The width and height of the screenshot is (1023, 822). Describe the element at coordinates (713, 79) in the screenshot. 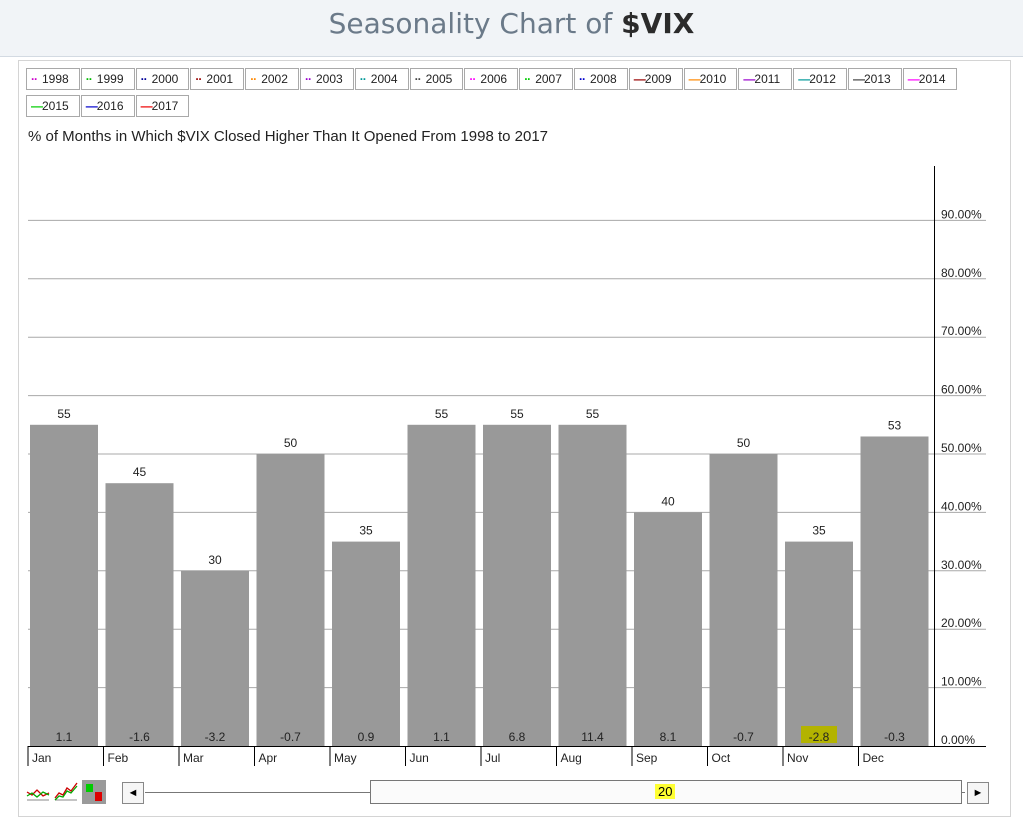

I see `legend-label: 2010` at that location.